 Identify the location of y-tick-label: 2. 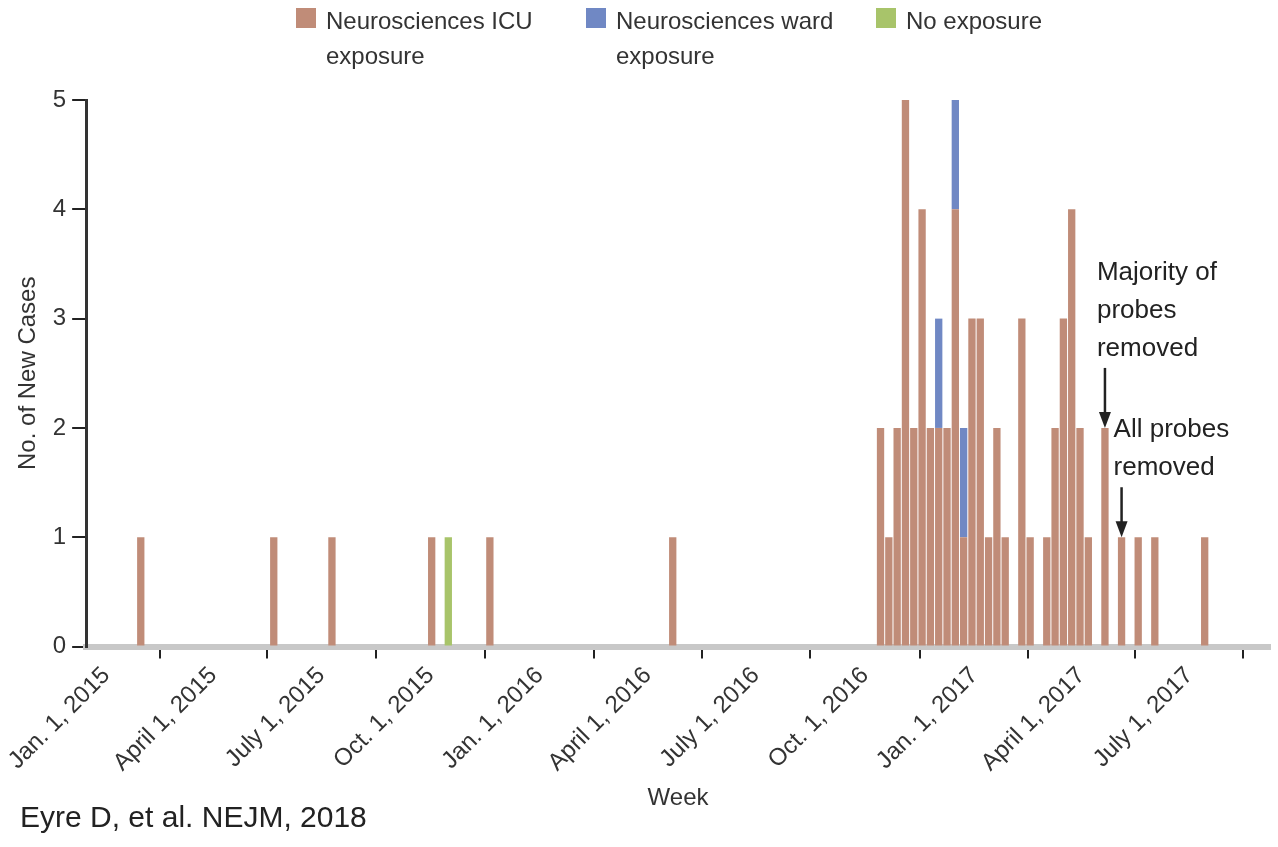
(59, 426).